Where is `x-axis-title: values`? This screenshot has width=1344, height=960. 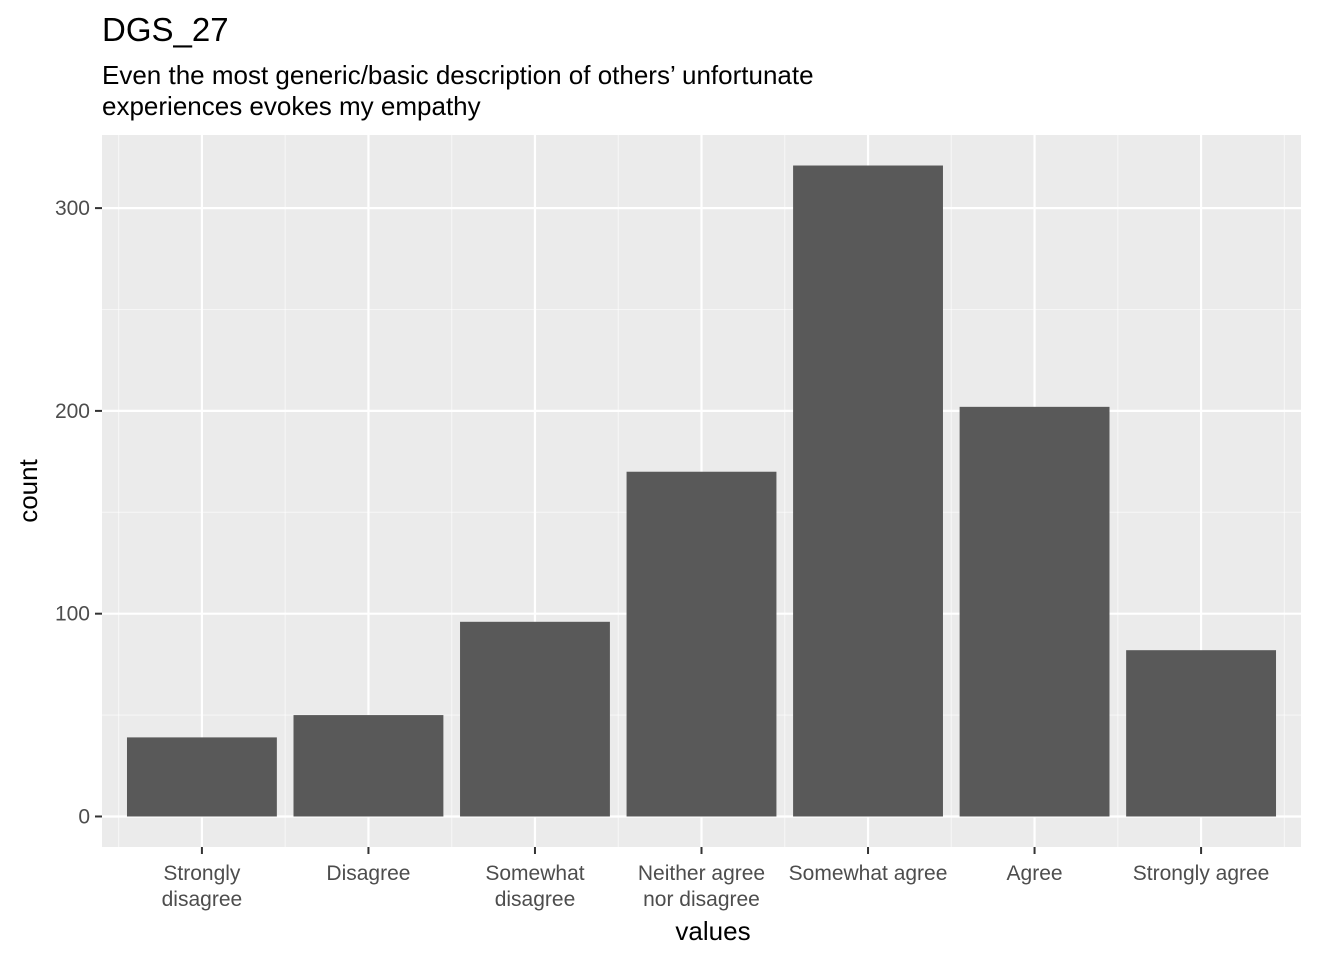
x-axis-title: values is located at coordinates (712, 931).